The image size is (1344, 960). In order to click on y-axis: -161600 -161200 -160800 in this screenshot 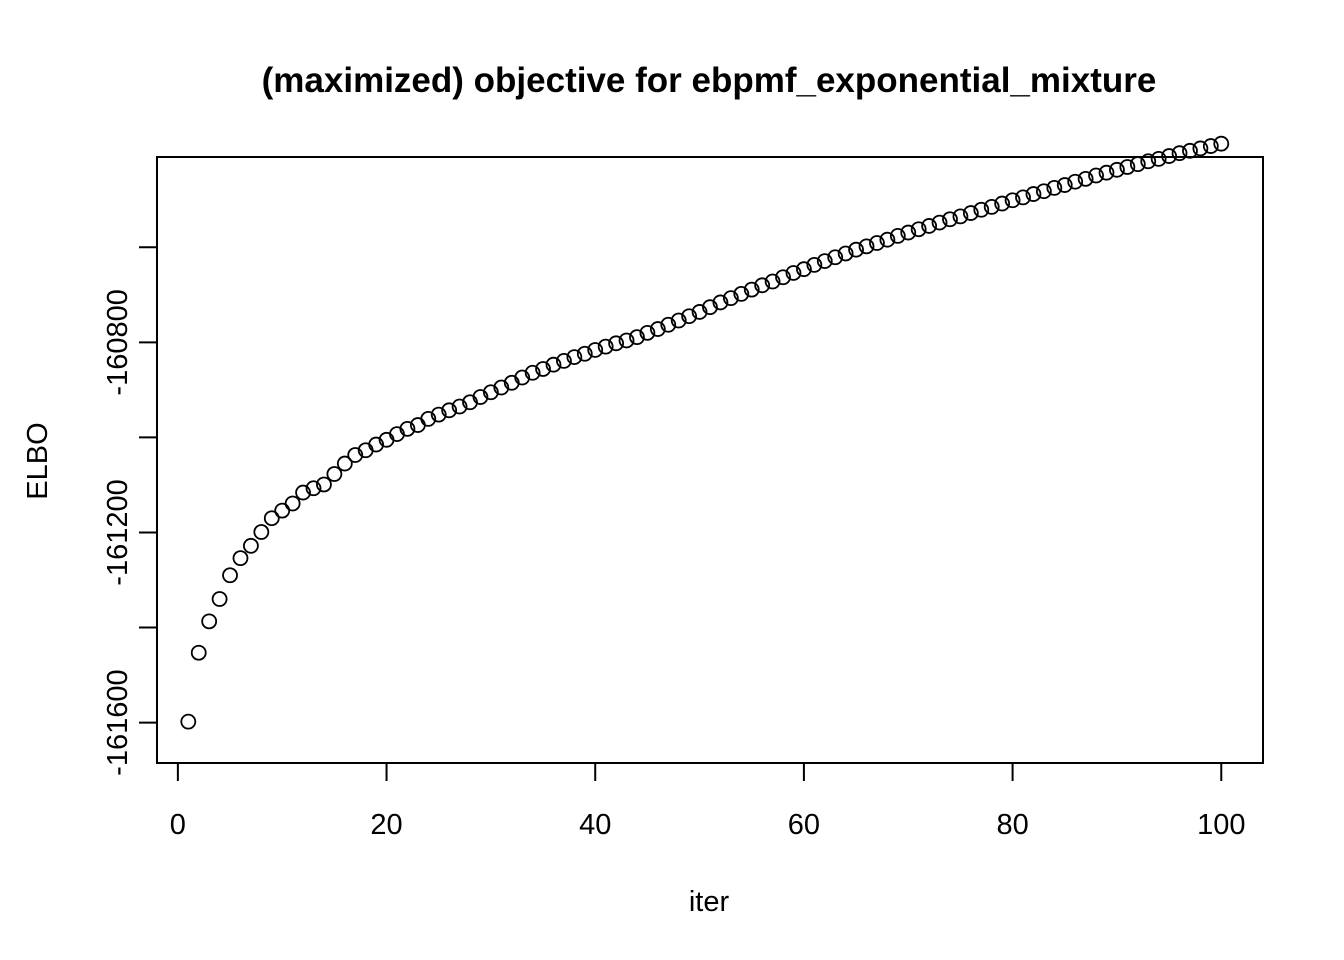, I will do `click(130, 511)`.